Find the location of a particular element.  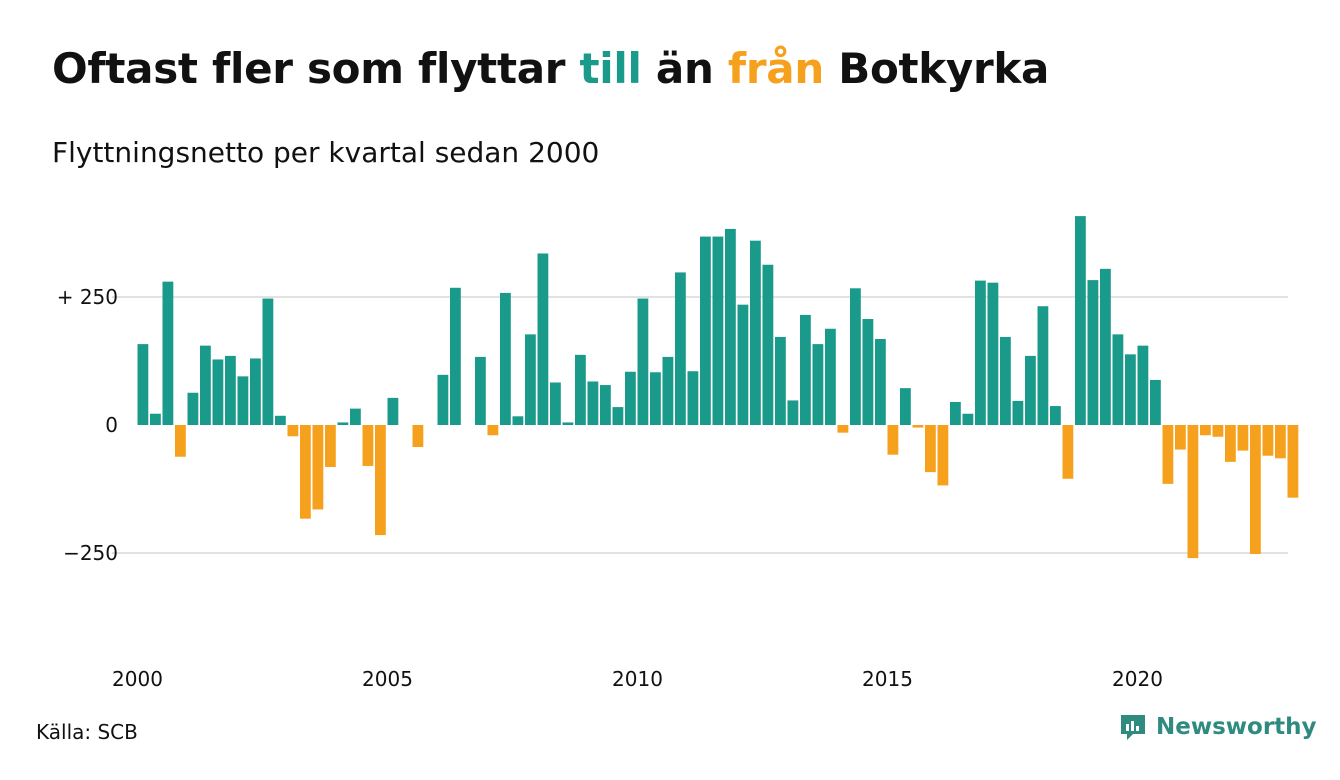

x-tick-label: 2005 is located at coordinates (387, 679).